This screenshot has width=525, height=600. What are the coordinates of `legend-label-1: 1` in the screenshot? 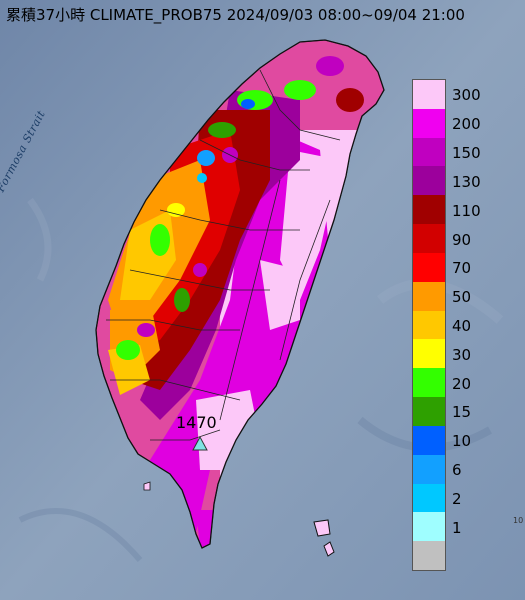 It's located at (457, 527).